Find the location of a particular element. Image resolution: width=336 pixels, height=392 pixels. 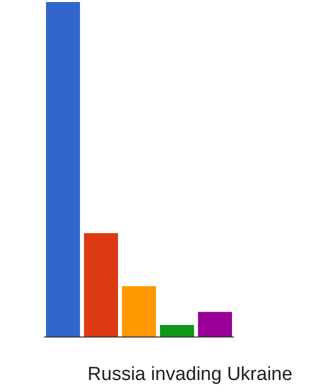

x-axis-title: Russia invading Ukraine is located at coordinates (190, 374).